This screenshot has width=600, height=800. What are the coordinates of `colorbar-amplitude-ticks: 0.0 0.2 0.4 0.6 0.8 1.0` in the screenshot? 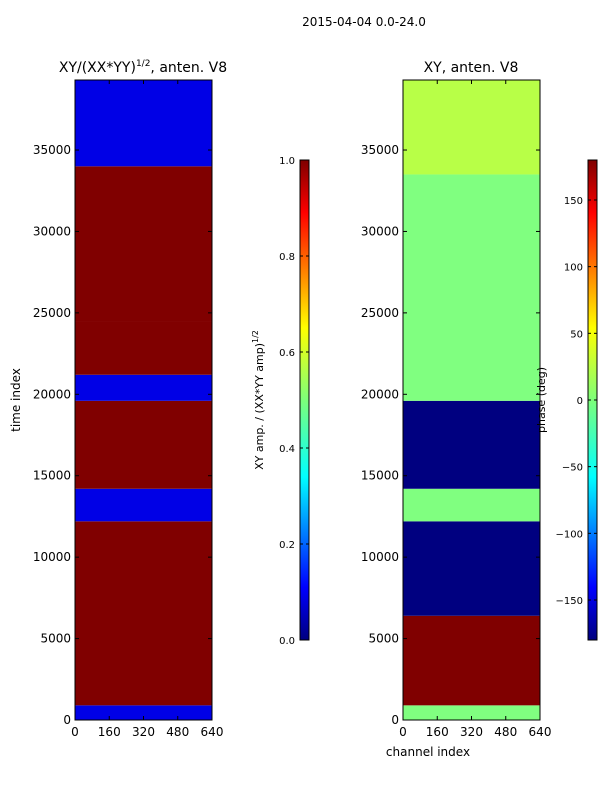 It's located at (294, 401).